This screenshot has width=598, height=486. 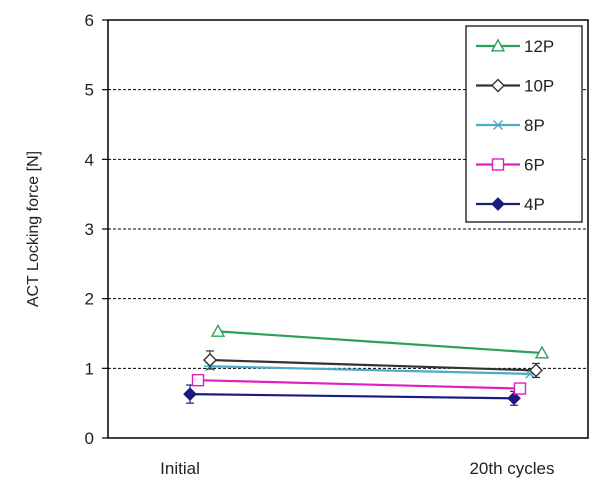 What do you see at coordinates (515, 46) in the screenshot?
I see `legend-item-12p: 12P` at bounding box center [515, 46].